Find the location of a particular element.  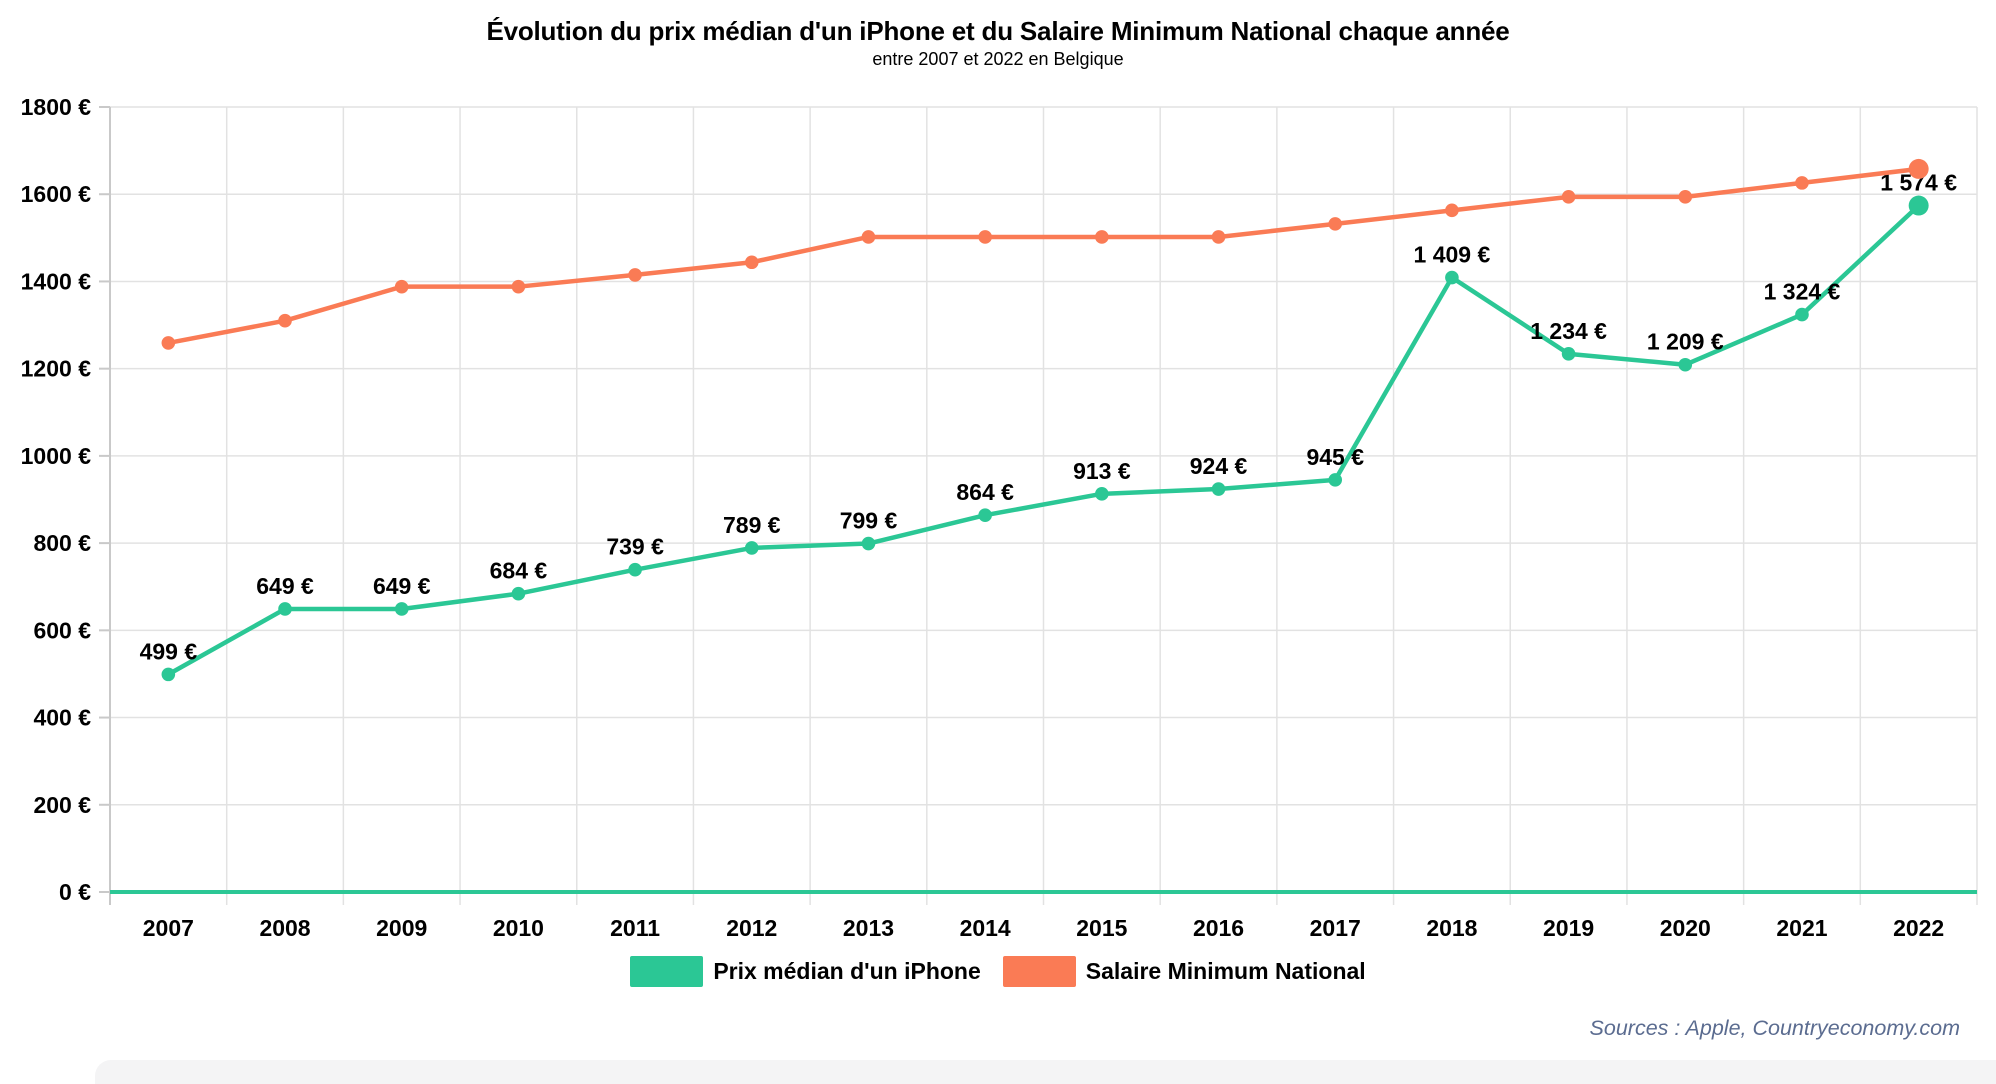

x-tick-label: 2007 is located at coordinates (168, 928).